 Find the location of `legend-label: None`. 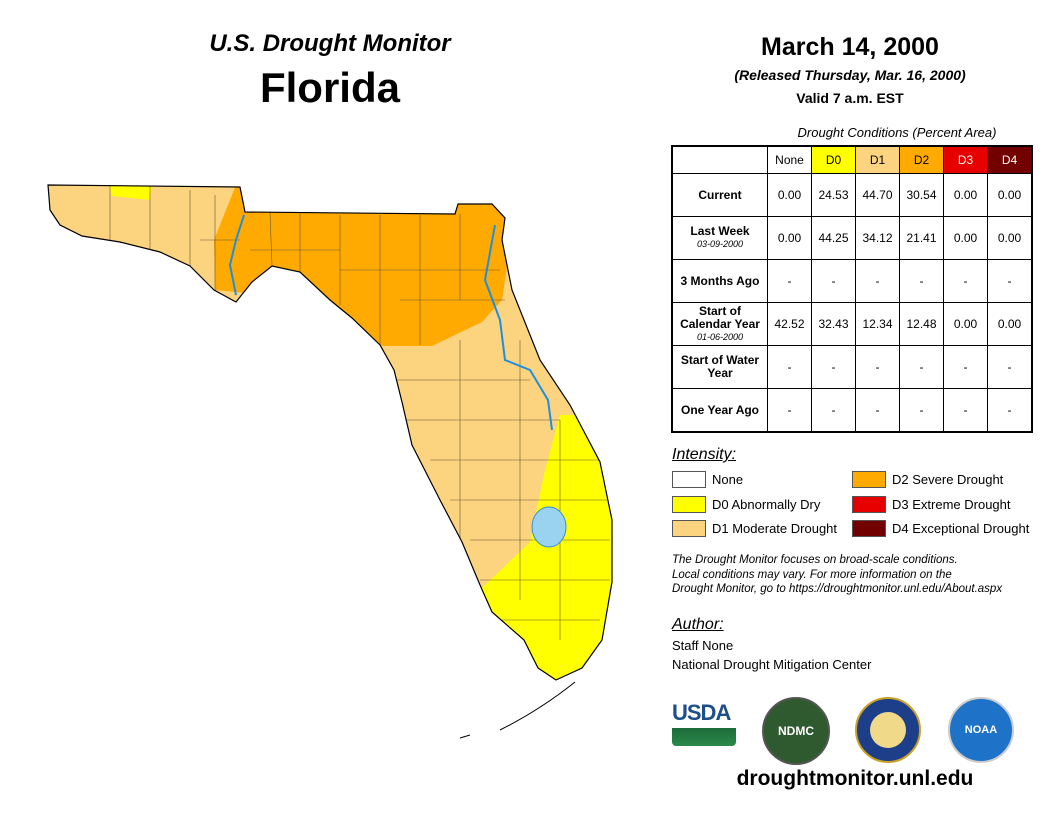

legend-label: None is located at coordinates (728, 479).